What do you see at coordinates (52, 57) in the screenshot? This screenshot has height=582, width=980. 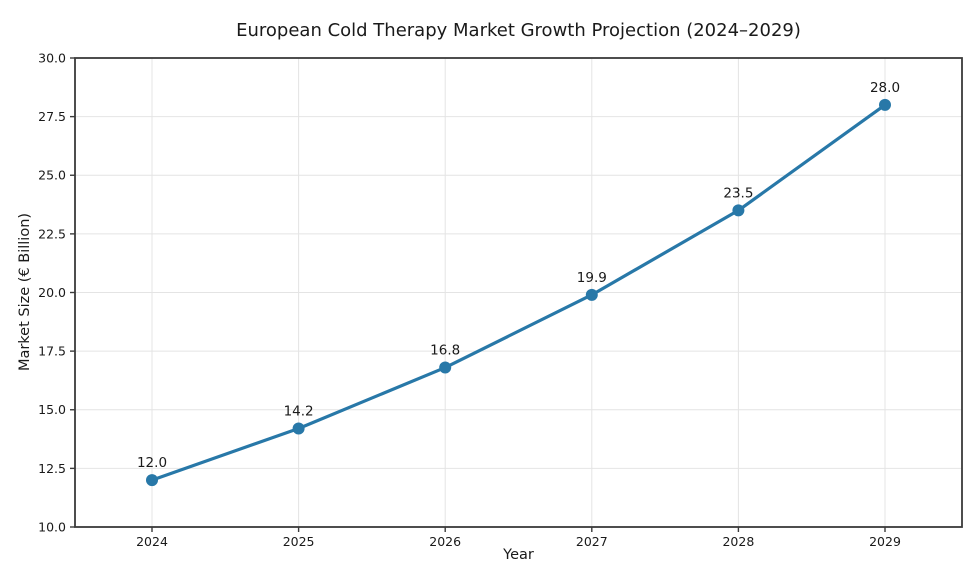 I see `y-tick-label: 30.0` at bounding box center [52, 57].